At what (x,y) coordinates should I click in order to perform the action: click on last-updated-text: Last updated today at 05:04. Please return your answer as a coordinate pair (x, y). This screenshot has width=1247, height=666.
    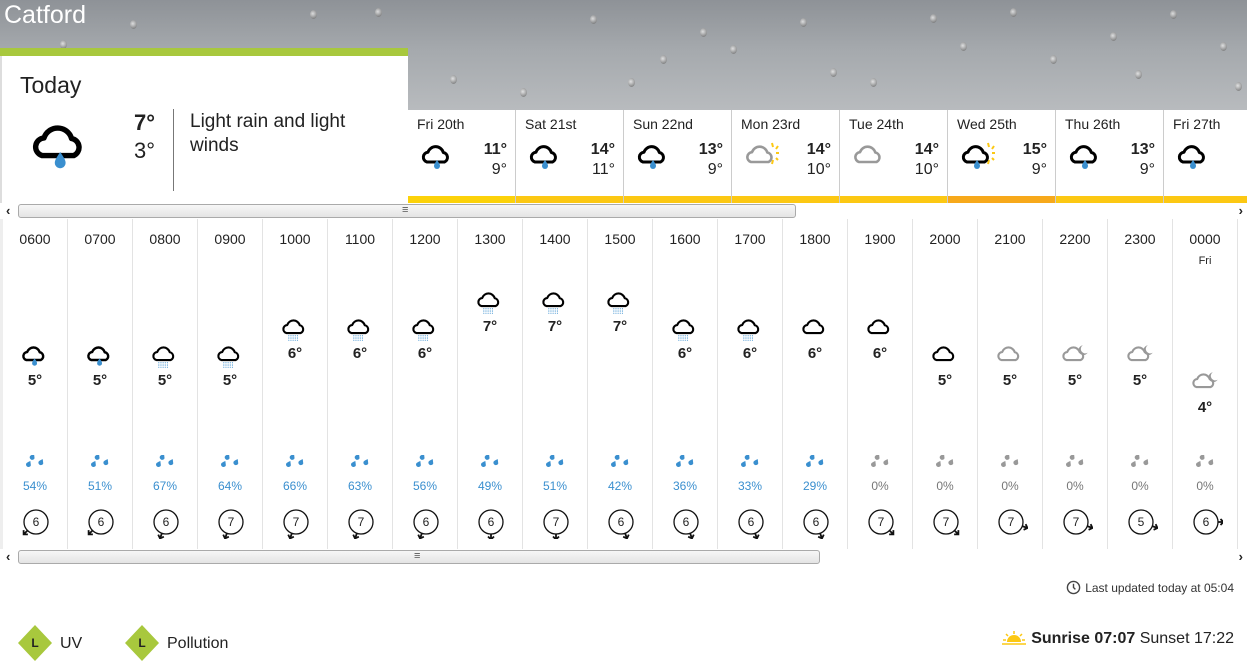
    Looking at the image, I should click on (1159, 588).